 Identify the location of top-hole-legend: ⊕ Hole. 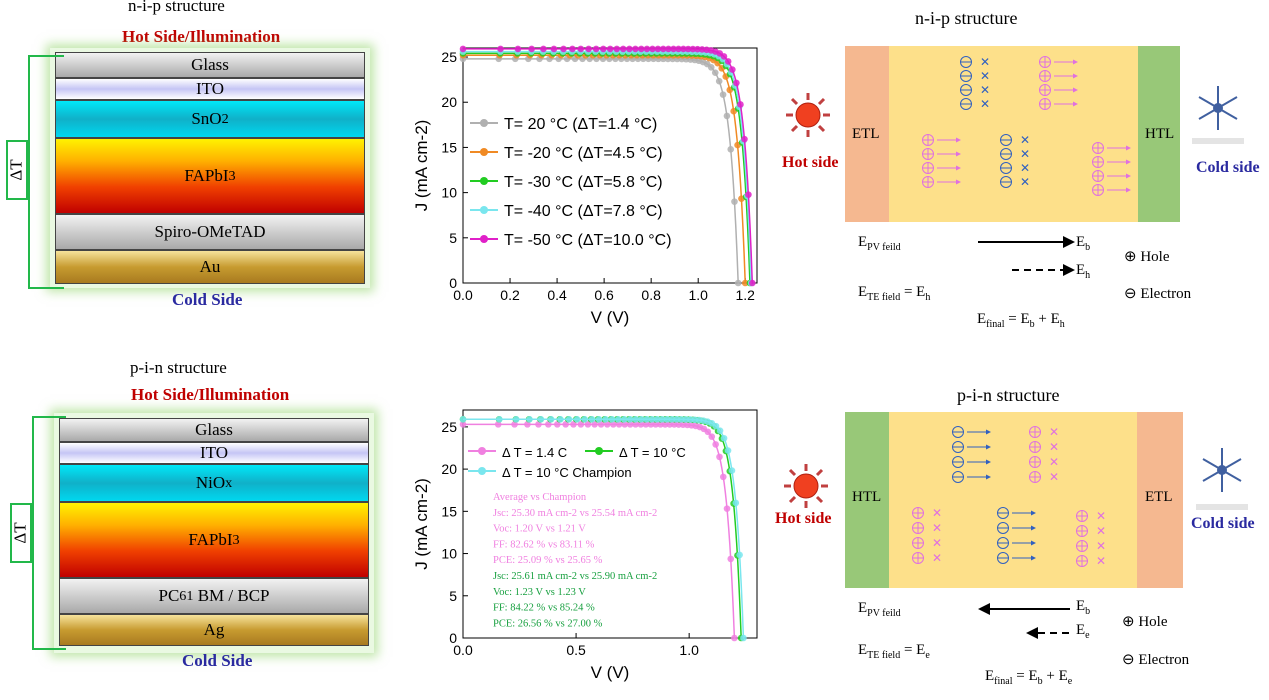
(1147, 257).